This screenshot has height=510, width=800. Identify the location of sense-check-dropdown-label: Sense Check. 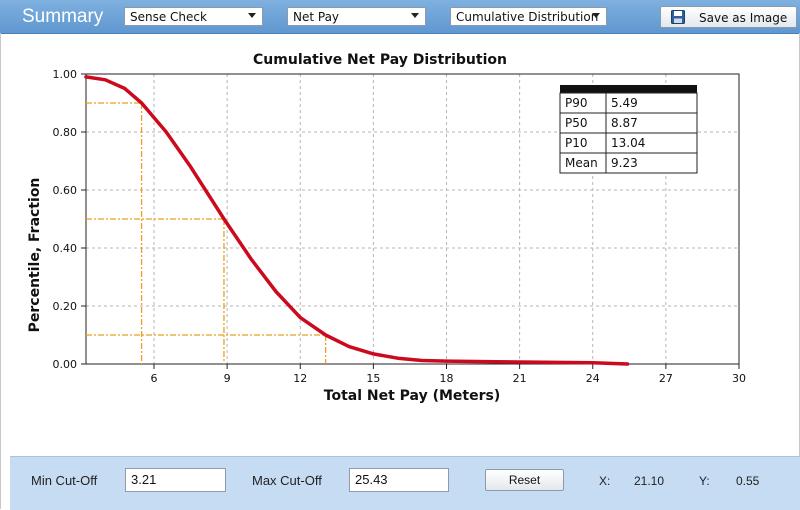
(168, 17).